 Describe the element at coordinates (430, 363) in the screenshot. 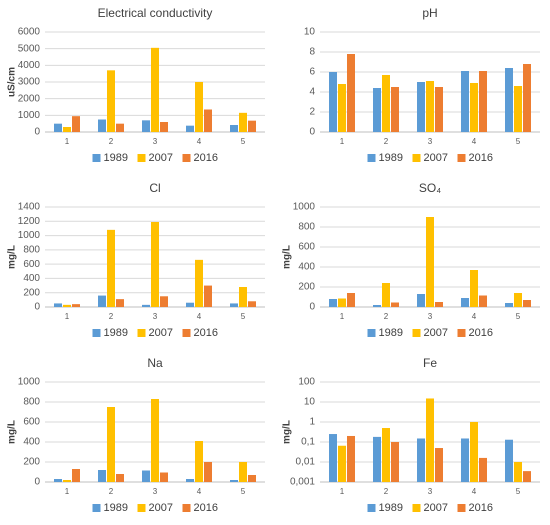

I see `chart-title: Fe` at that location.